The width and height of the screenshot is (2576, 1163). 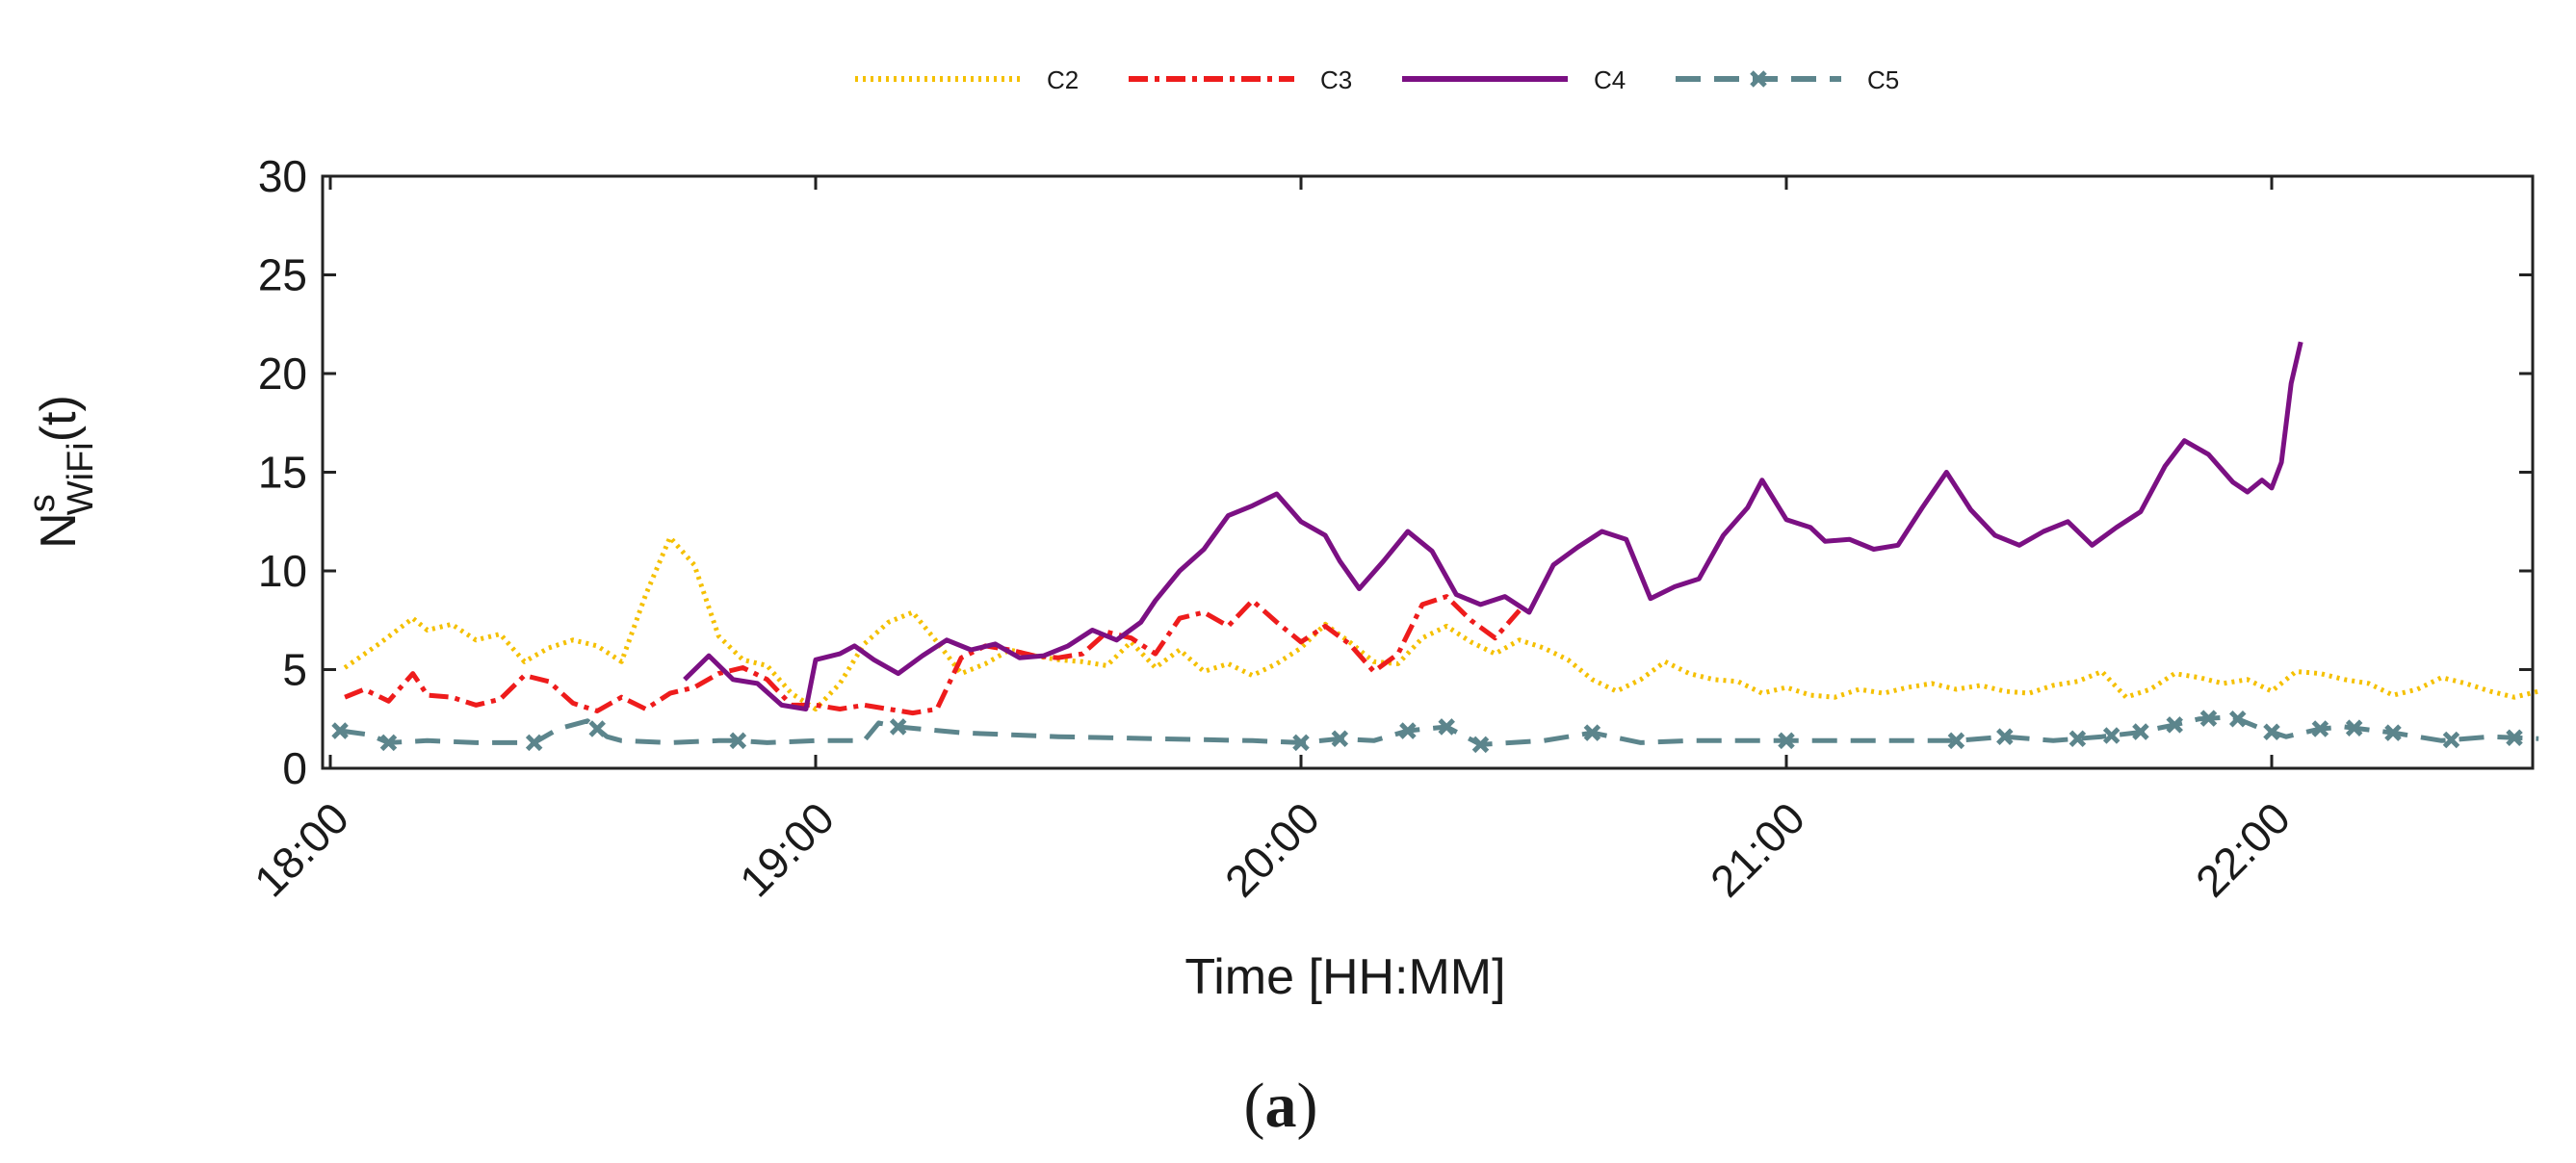 What do you see at coordinates (42, 503) in the screenshot?
I see `y-axis-label-super: s` at bounding box center [42, 503].